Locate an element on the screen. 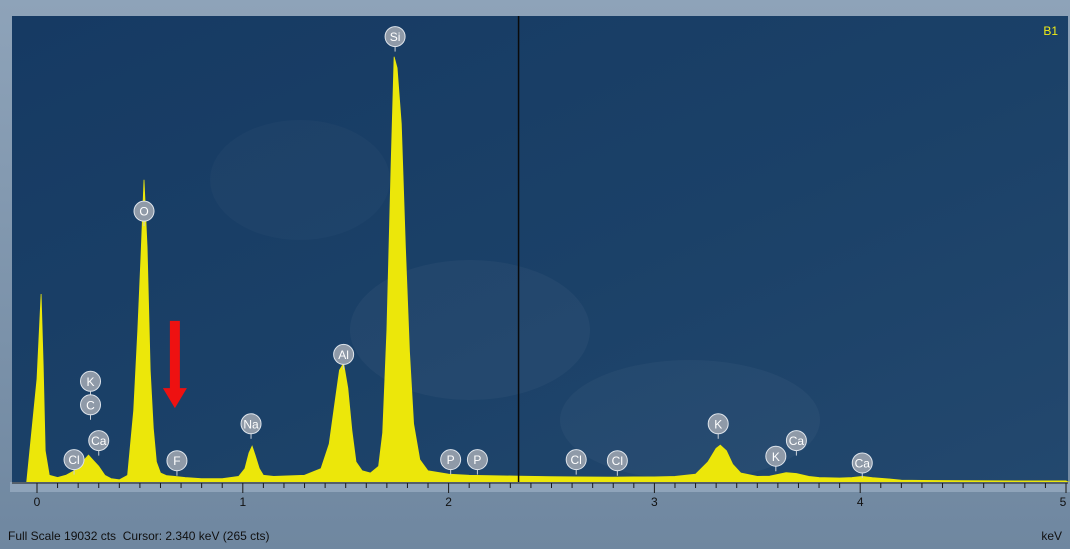  x-tick-label: 2 is located at coordinates (448, 502).